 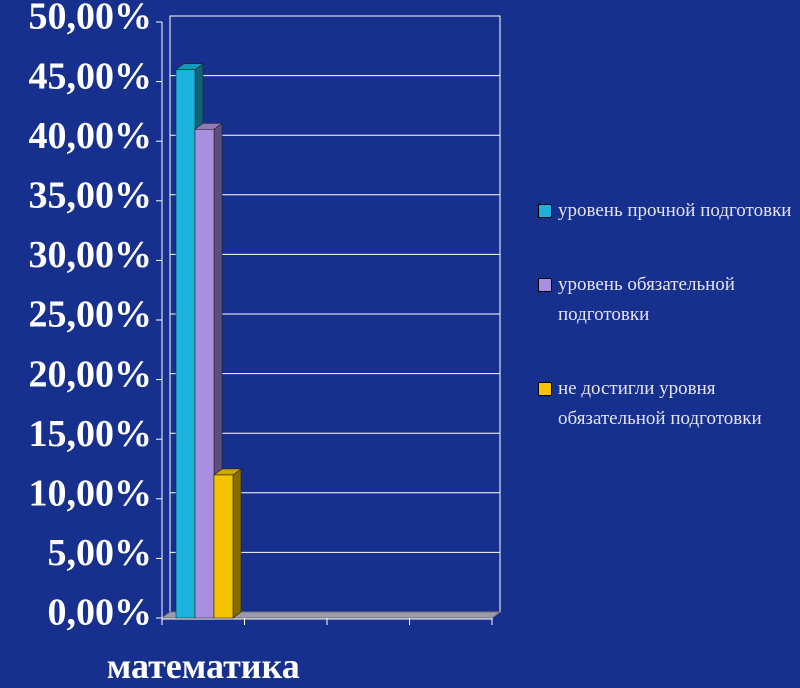 I want to click on floor, so click(x=331, y=615).